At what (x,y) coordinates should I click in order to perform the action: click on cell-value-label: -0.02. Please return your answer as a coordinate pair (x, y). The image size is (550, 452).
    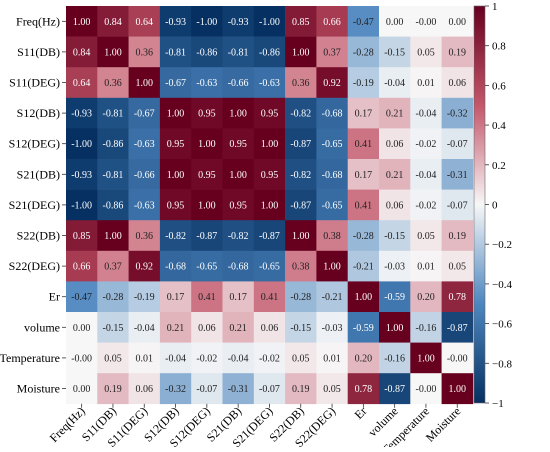
    Looking at the image, I should click on (426, 205).